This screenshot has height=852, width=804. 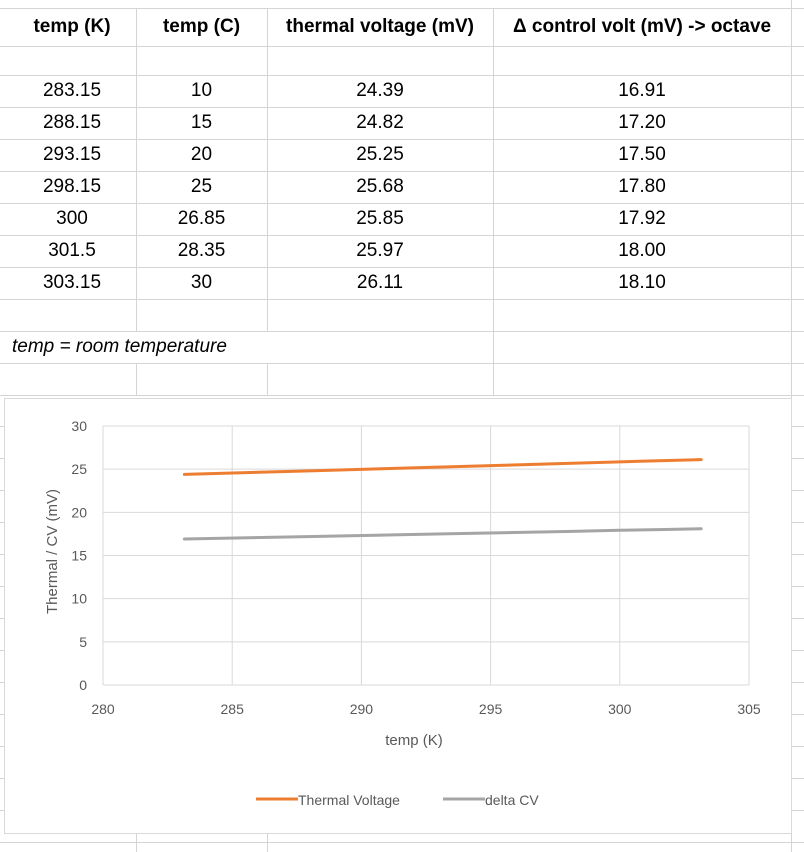 I want to click on table-cell: 303.15, so click(x=72, y=282).